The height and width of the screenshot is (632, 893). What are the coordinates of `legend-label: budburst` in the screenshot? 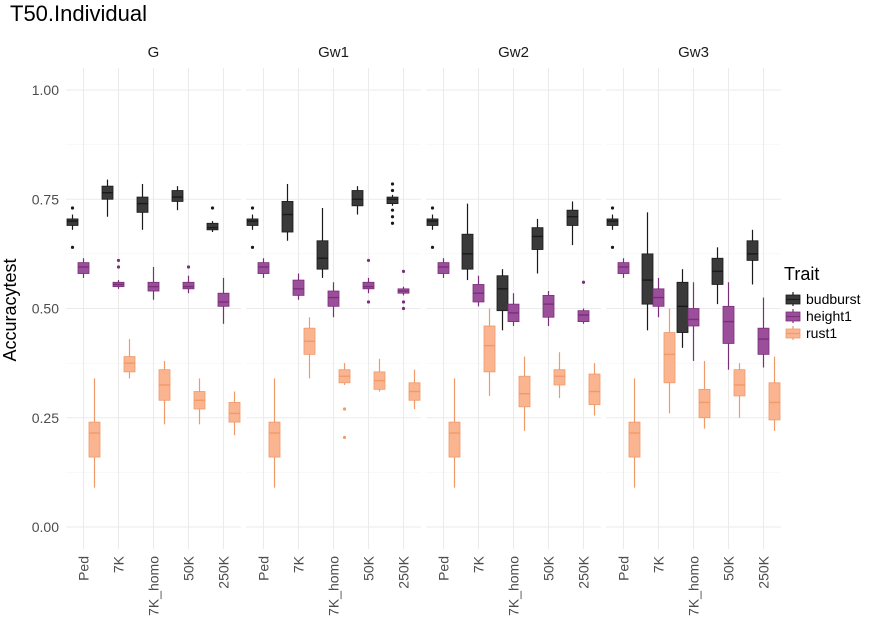 It's located at (833, 299).